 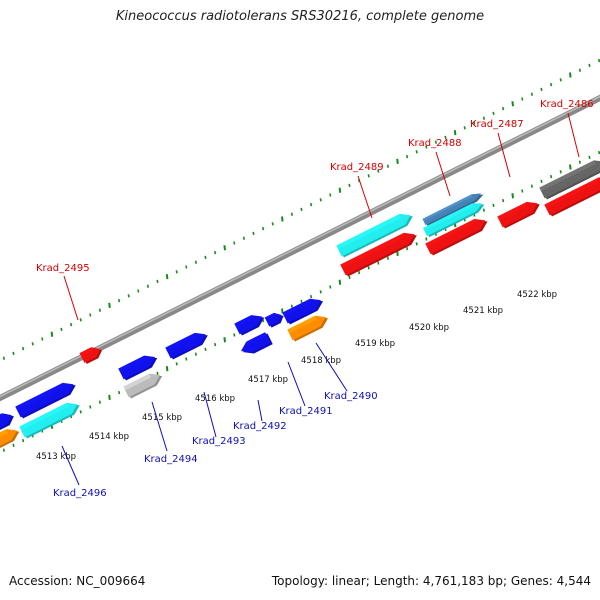 What do you see at coordinates (375, 344) in the screenshot?
I see `scale-tick-label: 4519 kbp` at bounding box center [375, 344].